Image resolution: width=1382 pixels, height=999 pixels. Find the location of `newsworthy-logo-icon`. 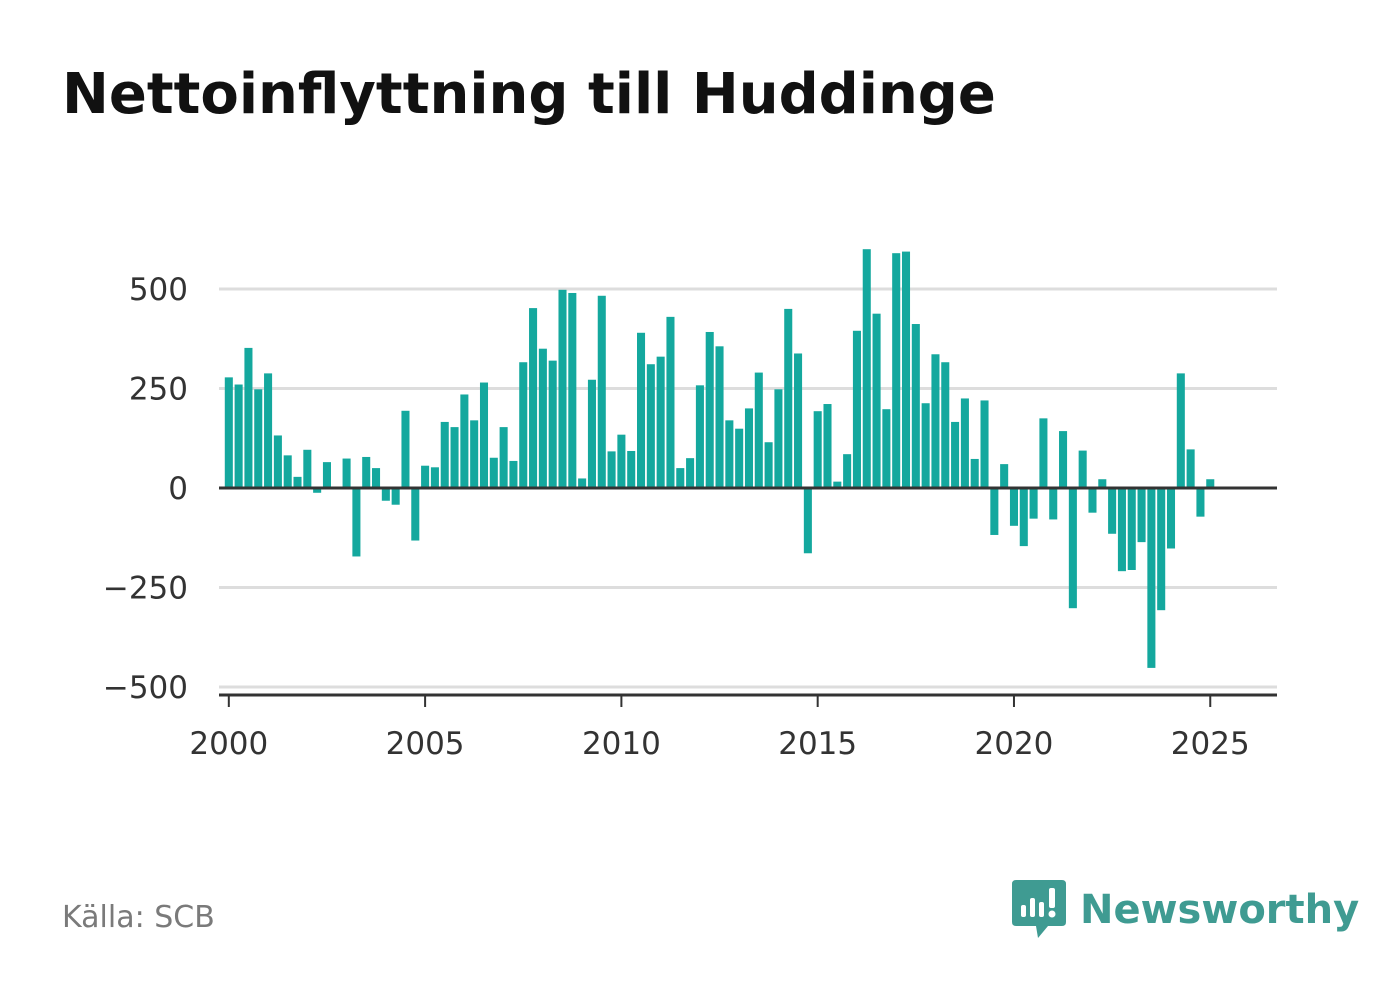

newsworthy-logo-icon is located at coordinates (1039, 909).